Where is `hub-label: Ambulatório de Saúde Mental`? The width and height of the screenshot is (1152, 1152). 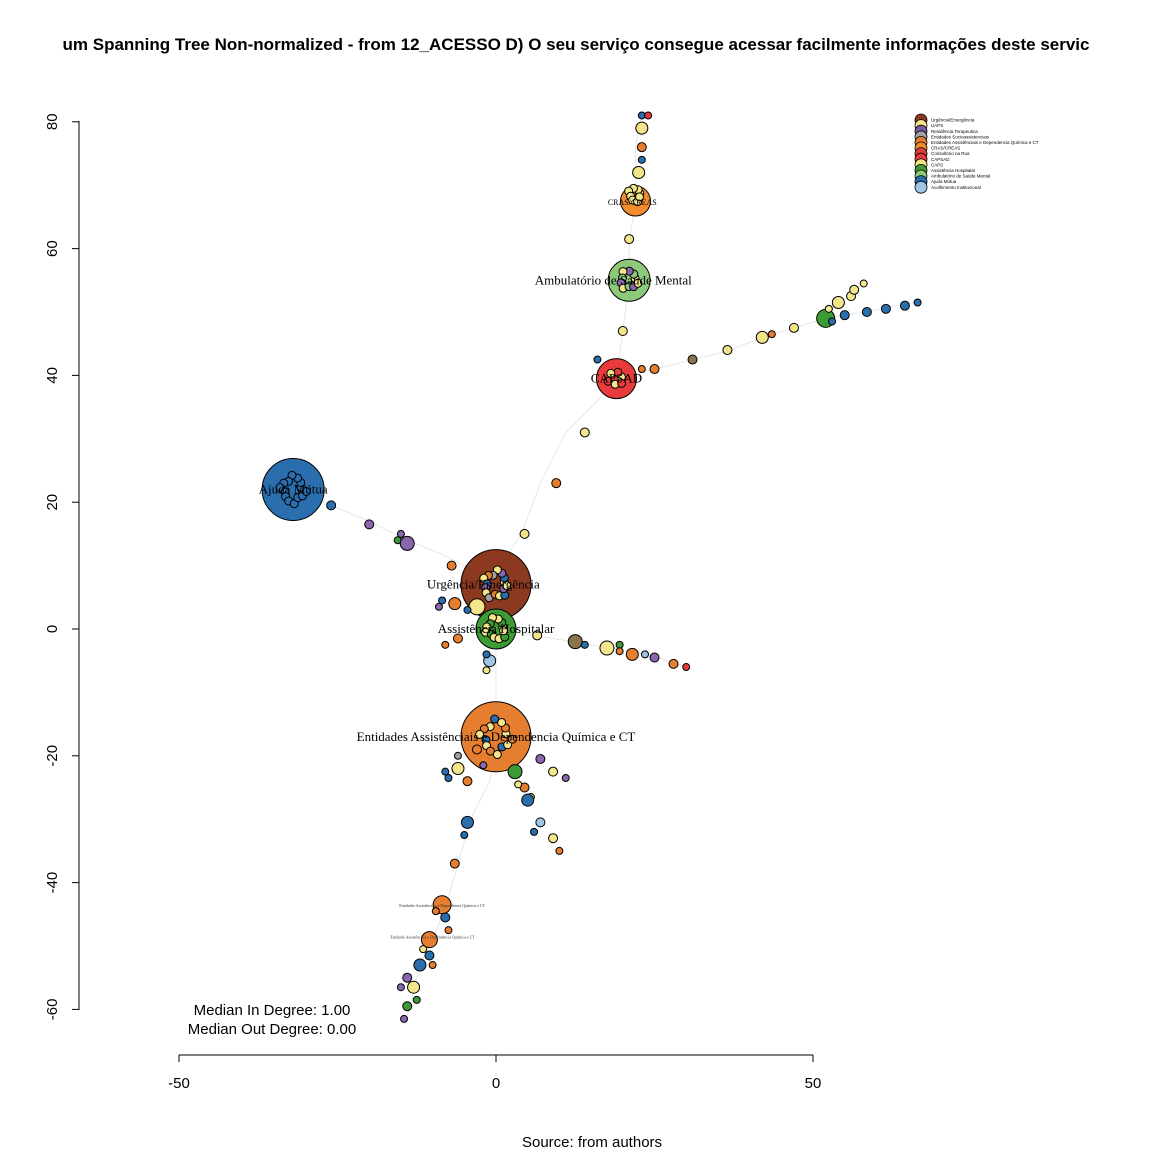
hub-label: Ambulatório de Saúde Mental is located at coordinates (613, 279).